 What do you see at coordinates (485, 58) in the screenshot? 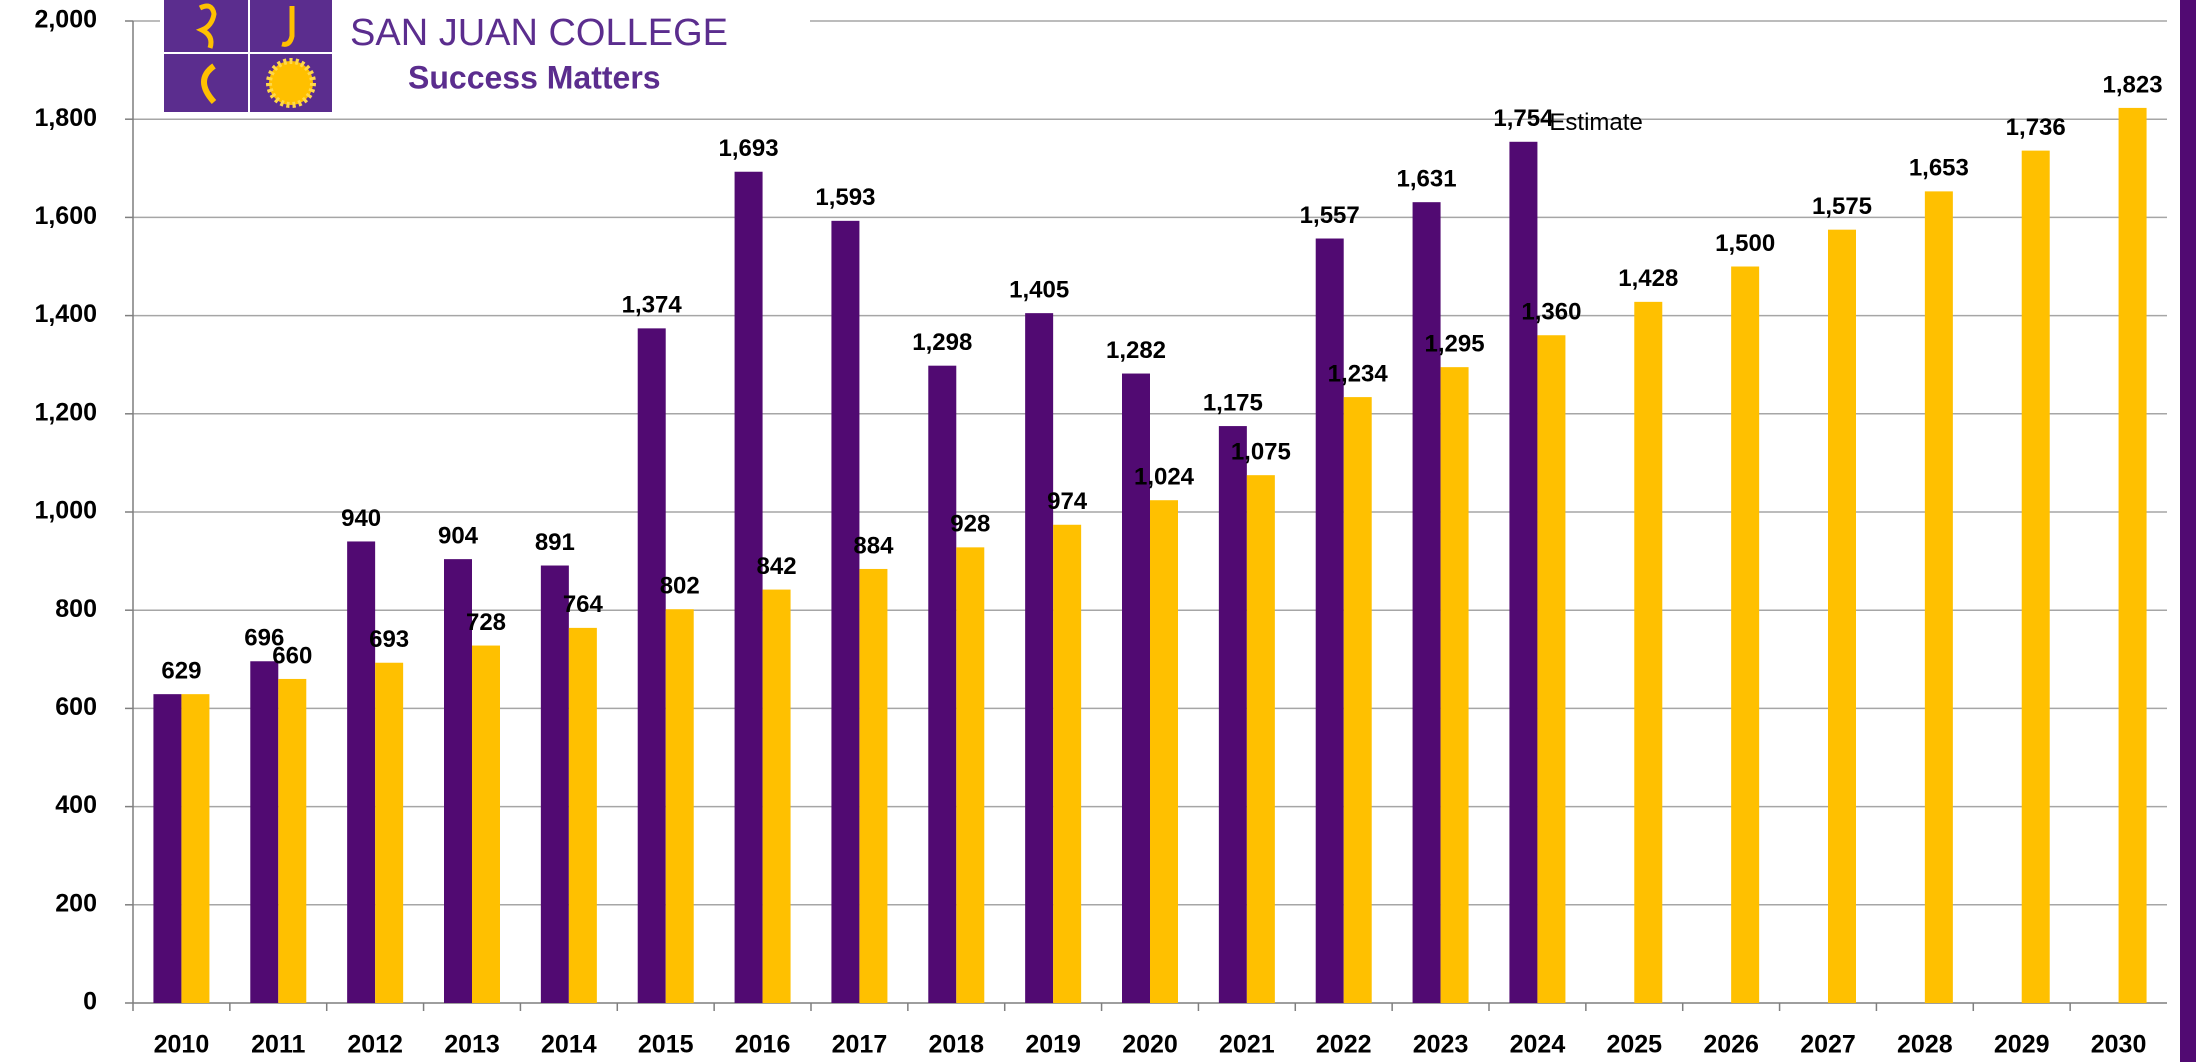
I see `logo: SAN JUAN COLLEGE Success Matters` at bounding box center [485, 58].